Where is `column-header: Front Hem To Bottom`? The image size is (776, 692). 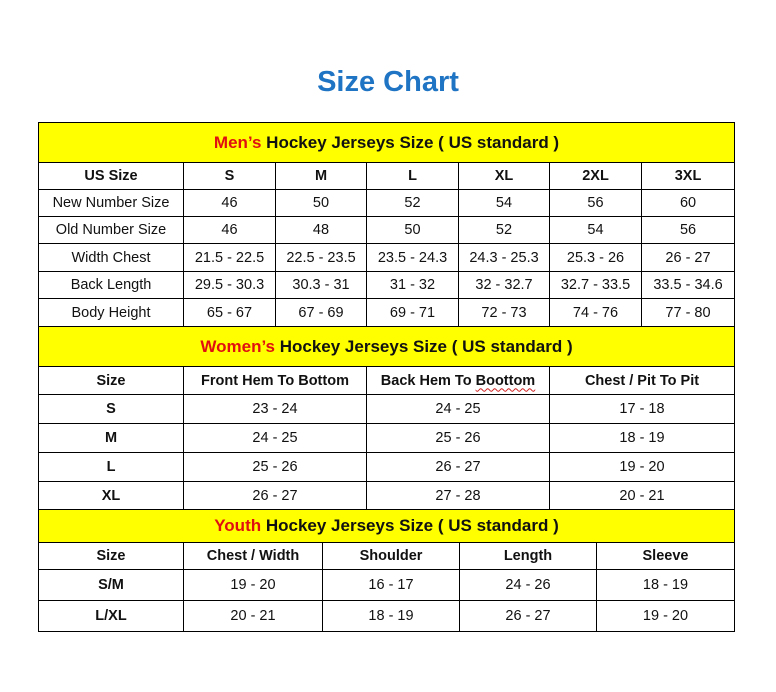 column-header: Front Hem To Bottom is located at coordinates (275, 380).